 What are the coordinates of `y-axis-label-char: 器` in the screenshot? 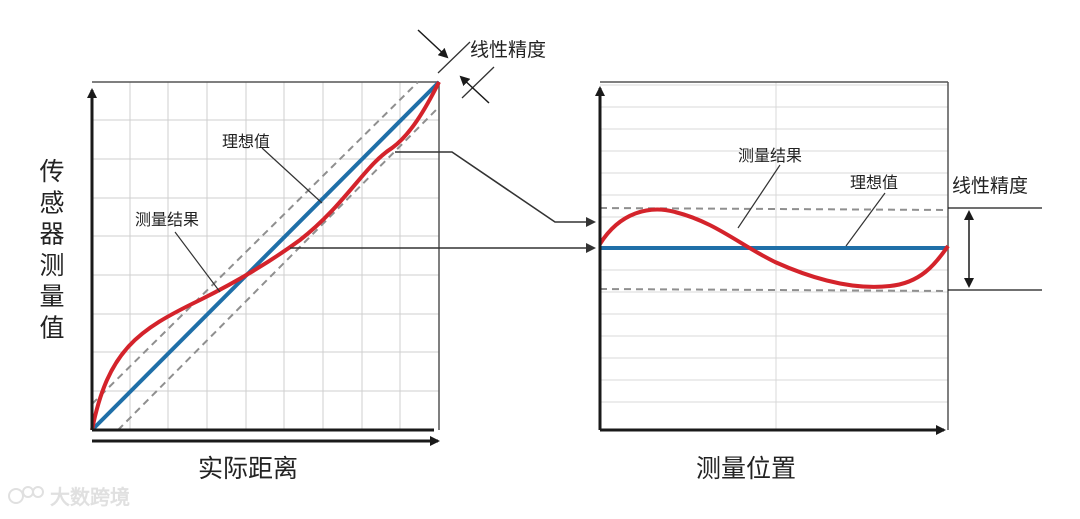 It's located at (51, 234).